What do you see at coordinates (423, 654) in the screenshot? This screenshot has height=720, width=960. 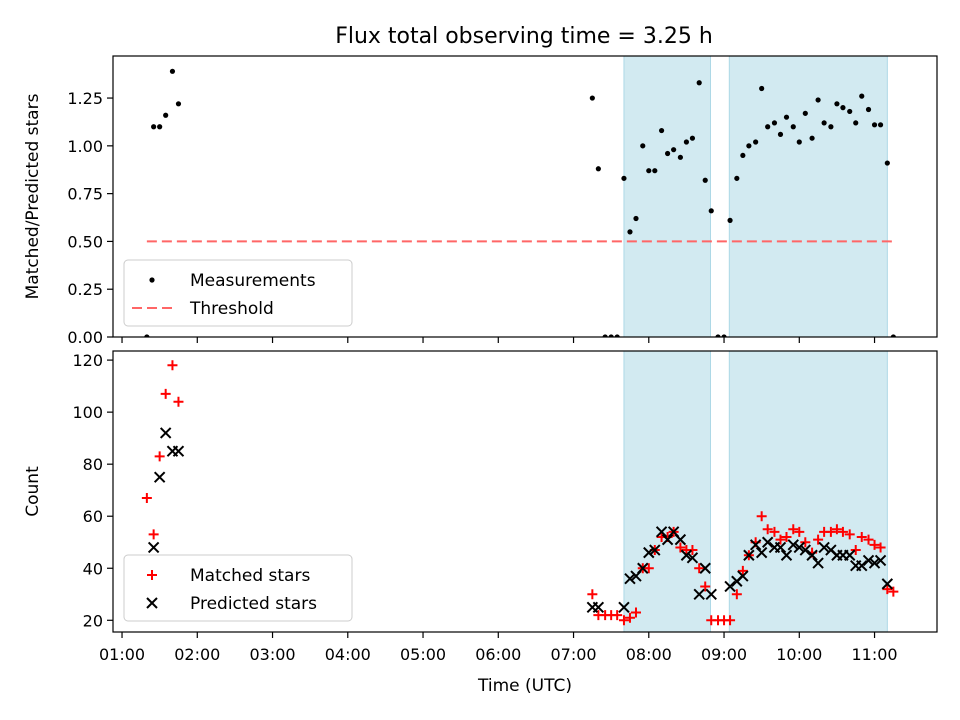 I see `x-tick-label: 05:00` at bounding box center [423, 654].